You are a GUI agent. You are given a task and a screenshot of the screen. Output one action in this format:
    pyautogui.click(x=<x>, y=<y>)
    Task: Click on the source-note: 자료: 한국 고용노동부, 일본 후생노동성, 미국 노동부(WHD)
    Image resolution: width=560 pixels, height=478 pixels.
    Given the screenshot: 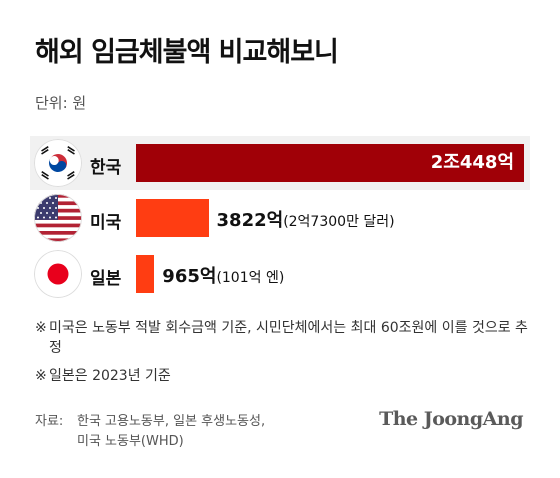 What is the action you would take?
    pyautogui.click(x=150, y=432)
    